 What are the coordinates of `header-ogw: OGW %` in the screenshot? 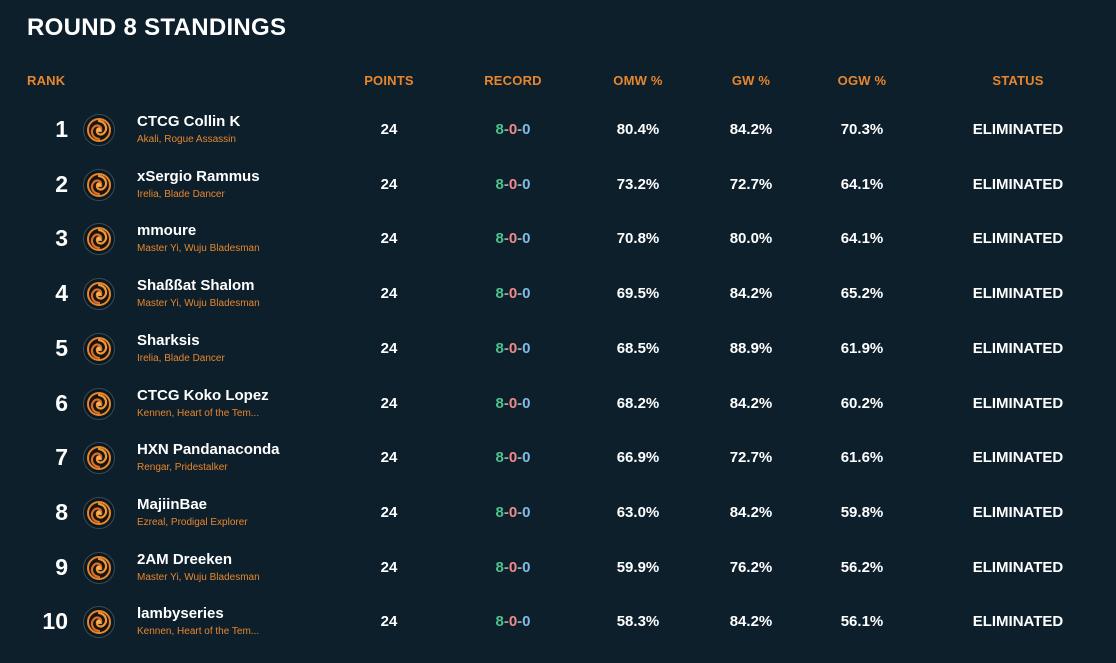 It's located at (862, 80).